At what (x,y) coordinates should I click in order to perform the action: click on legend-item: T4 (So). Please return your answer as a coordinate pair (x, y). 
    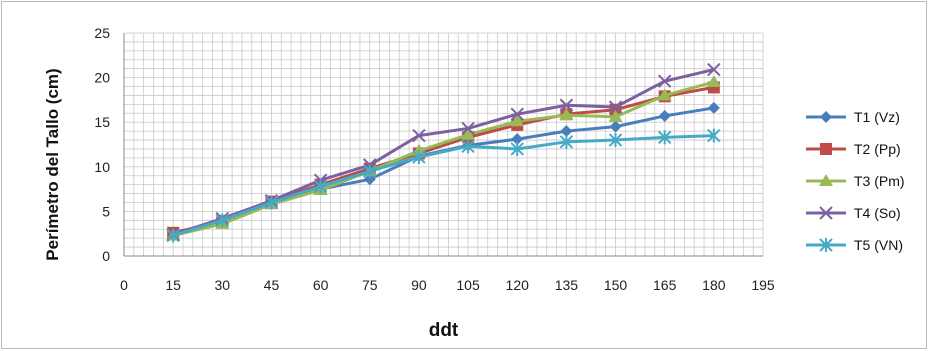
    Looking at the image, I should click on (853, 213).